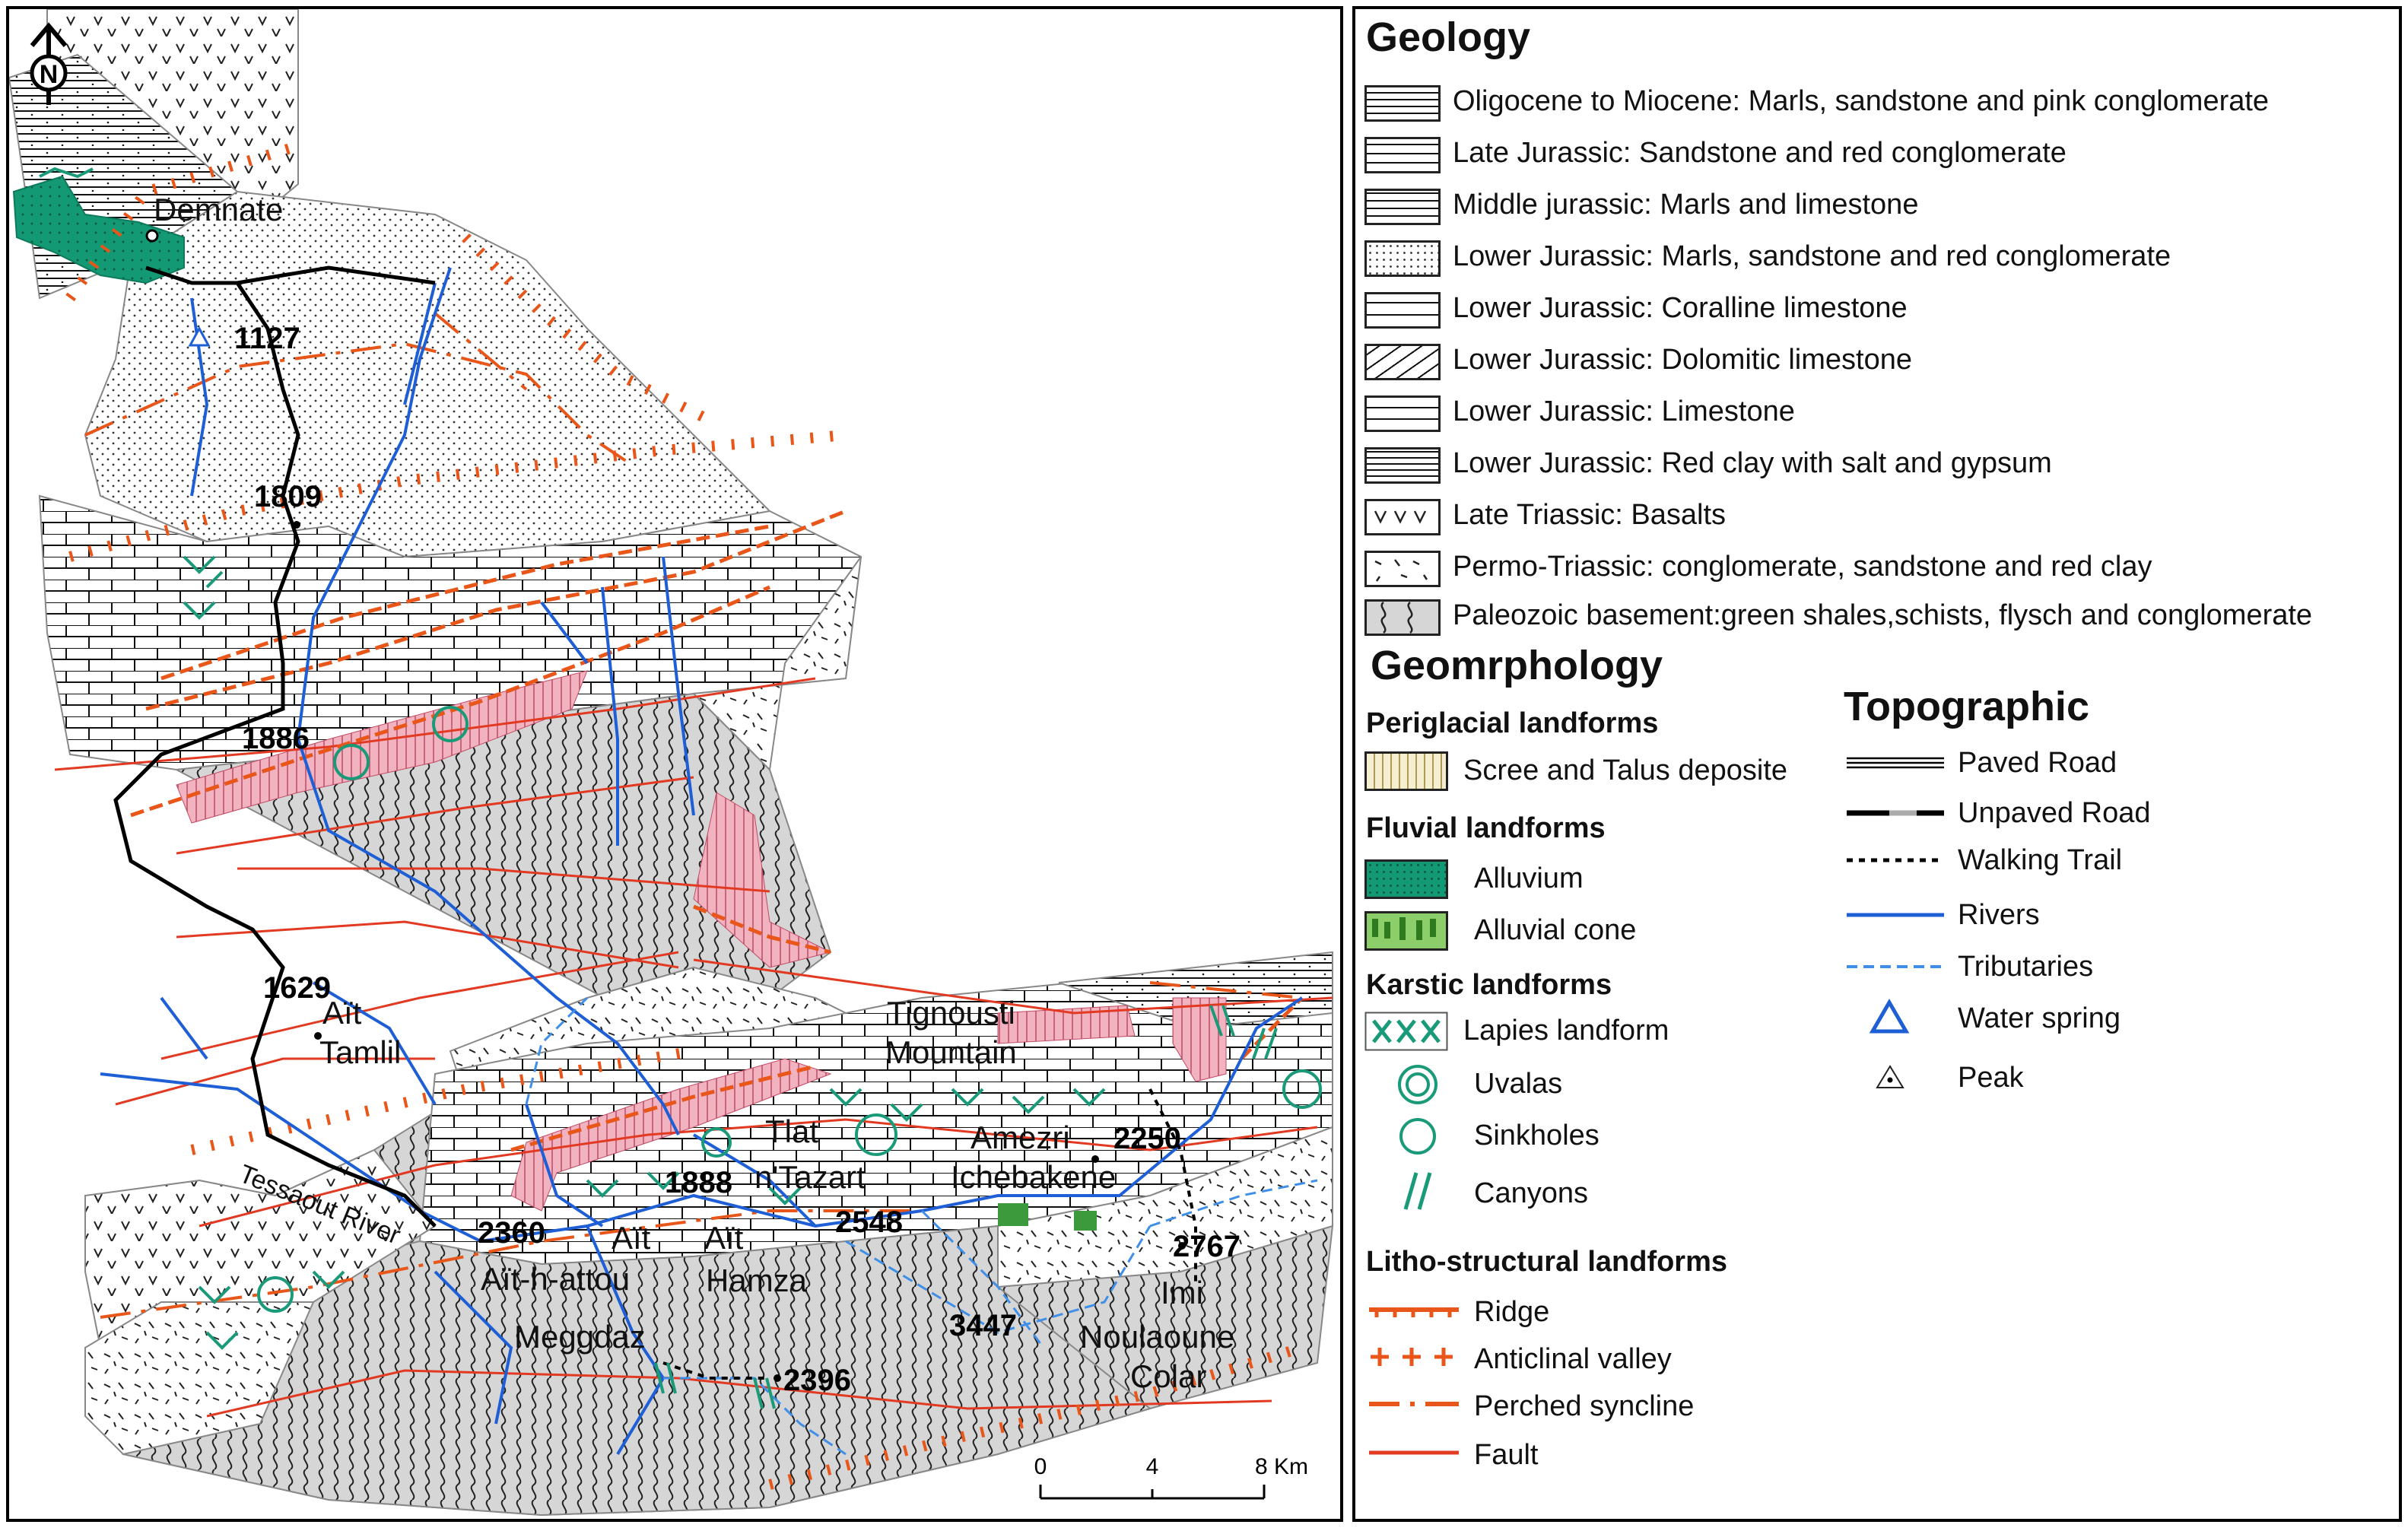  What do you see at coordinates (1999, 915) in the screenshot?
I see `topographic-item: Rivers` at bounding box center [1999, 915].